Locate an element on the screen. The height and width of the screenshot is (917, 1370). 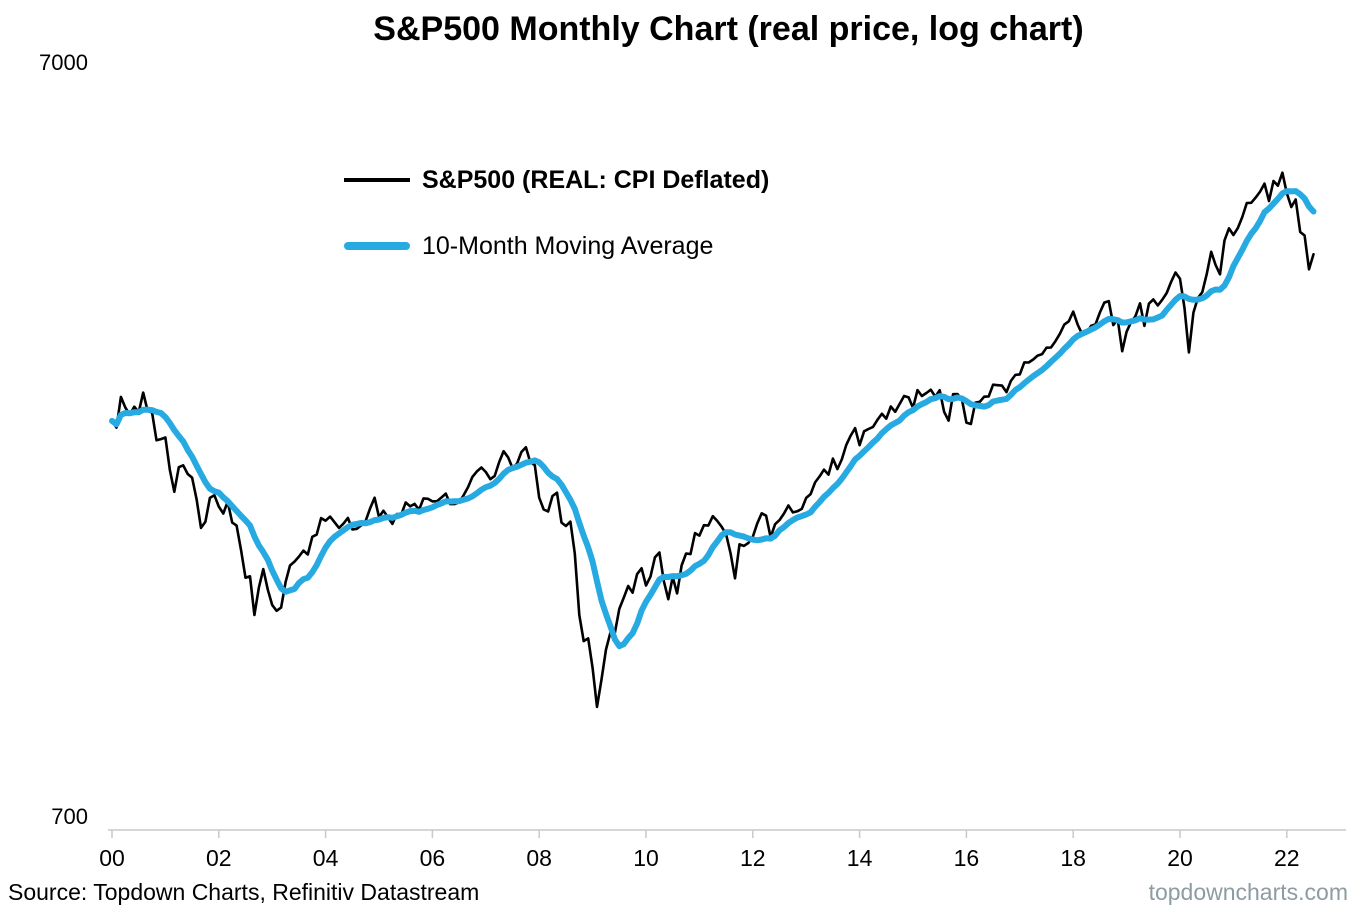
watermark-text: topdowncharts.com is located at coordinates (1248, 892).